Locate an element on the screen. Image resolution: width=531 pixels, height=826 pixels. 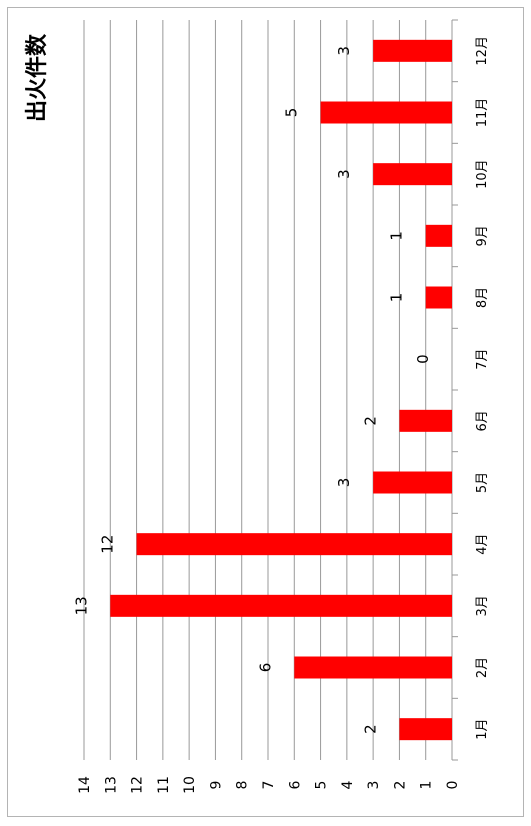
data-label-9月: 1 is located at coordinates (397, 236).